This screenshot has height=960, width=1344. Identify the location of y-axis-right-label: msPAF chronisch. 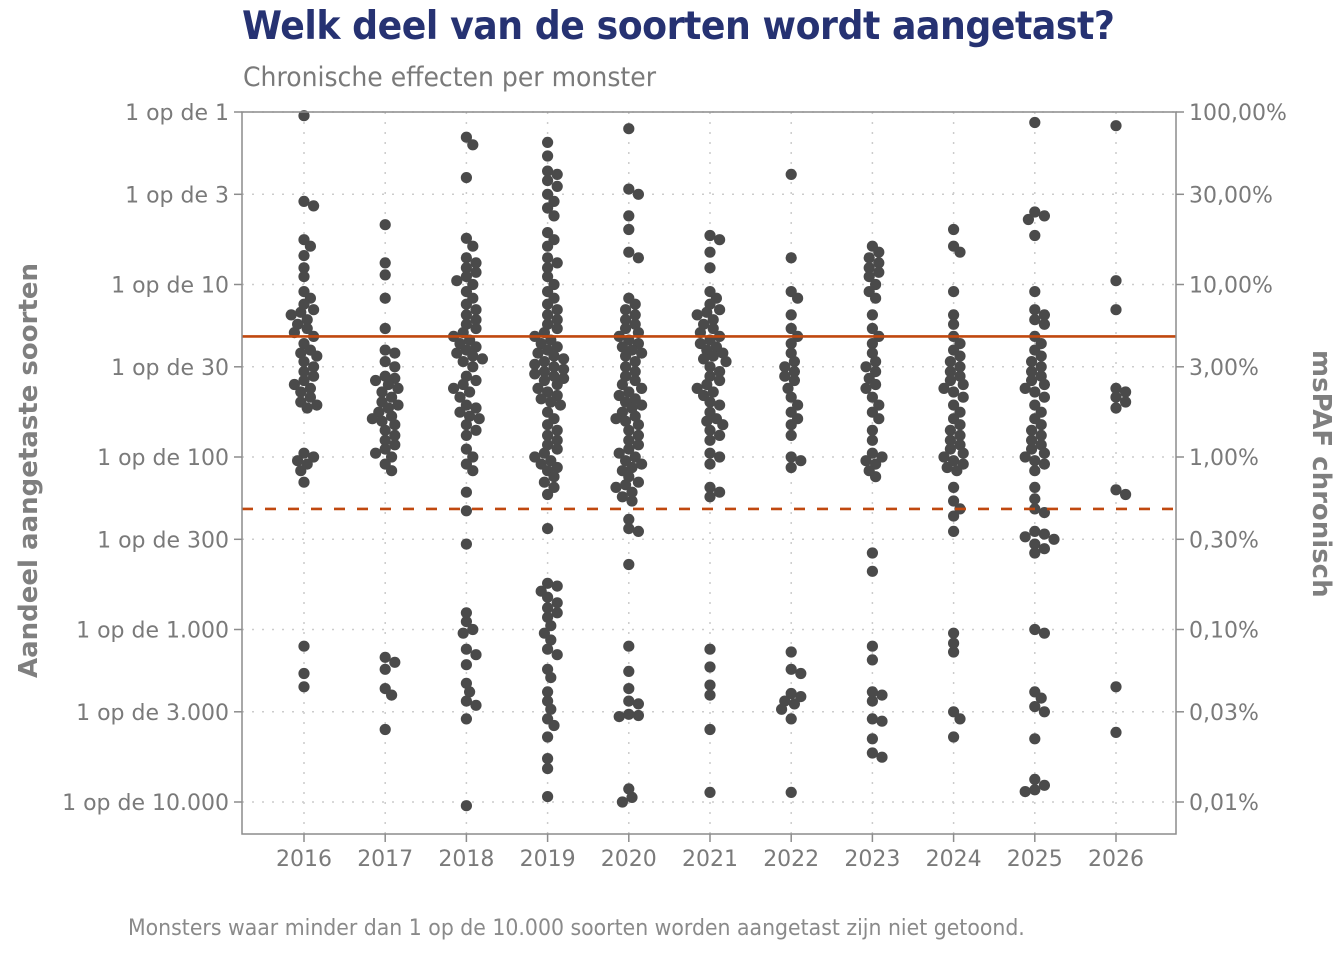
(1321, 474).